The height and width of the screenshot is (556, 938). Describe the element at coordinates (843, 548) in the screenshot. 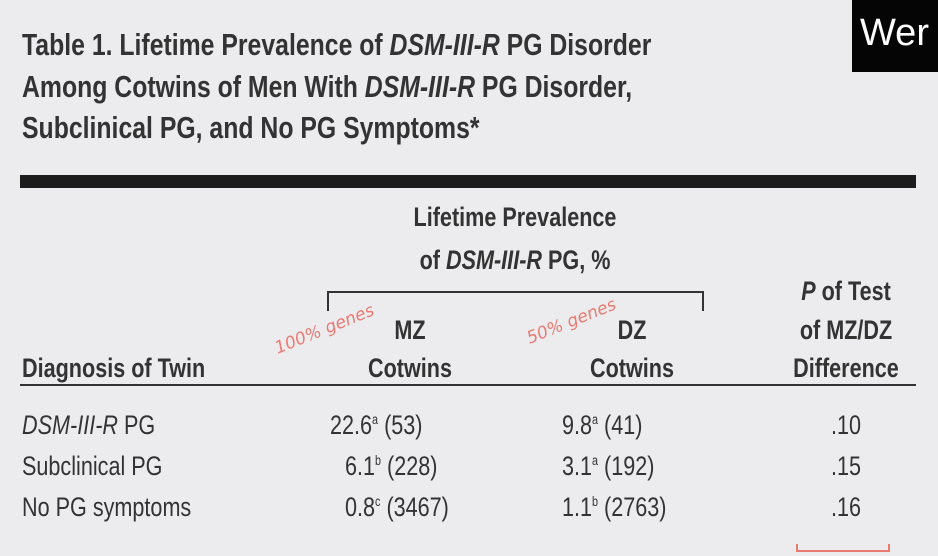

I see `handwritten-underline` at that location.